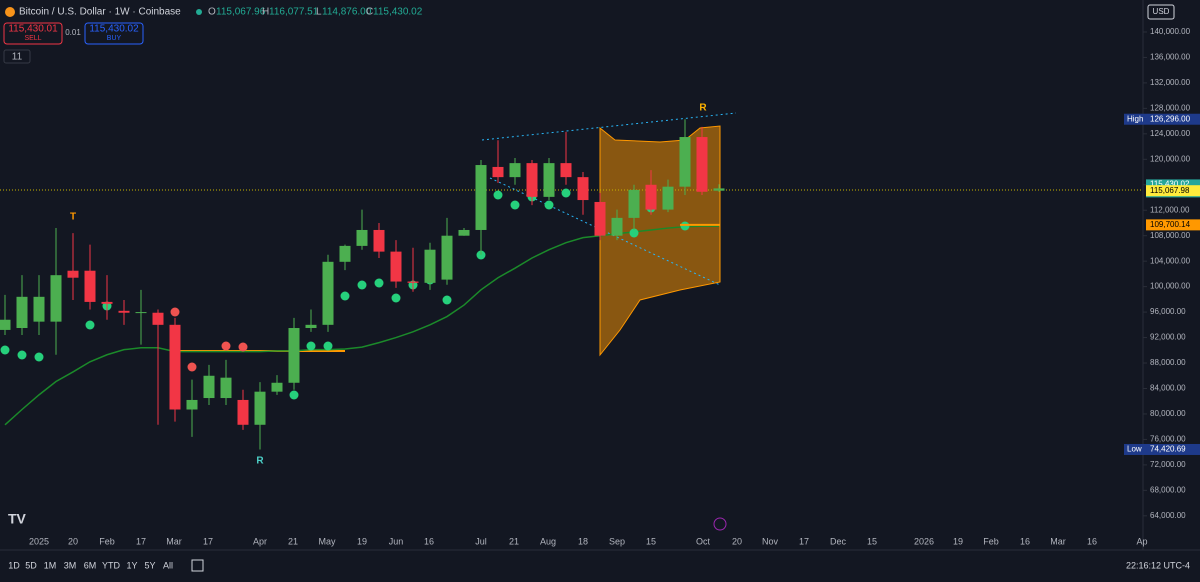 The width and height of the screenshot is (1200, 582). I want to click on y-tick-label: 124,000.00, so click(1170, 133).